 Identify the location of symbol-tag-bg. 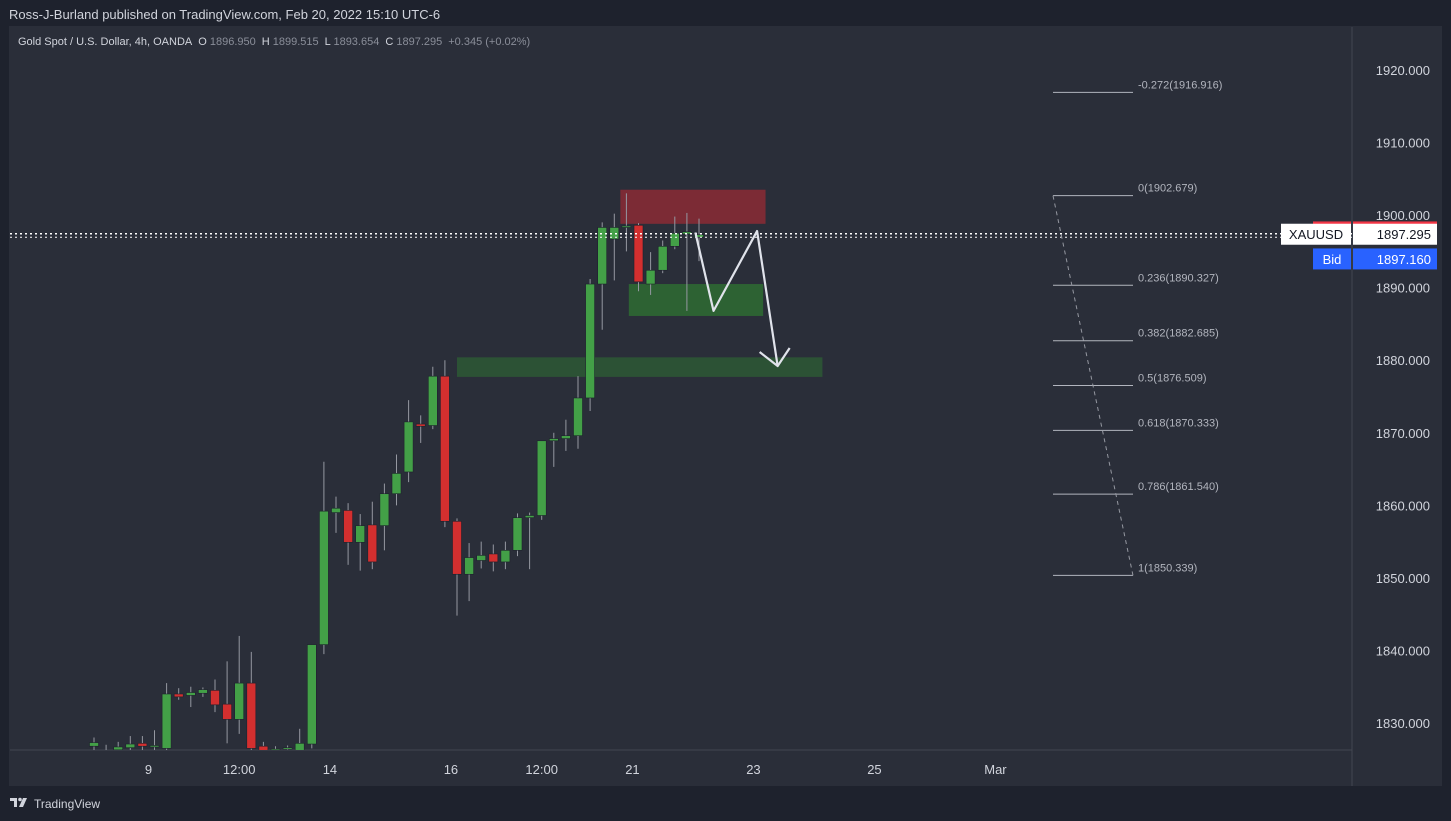
(1316, 234).